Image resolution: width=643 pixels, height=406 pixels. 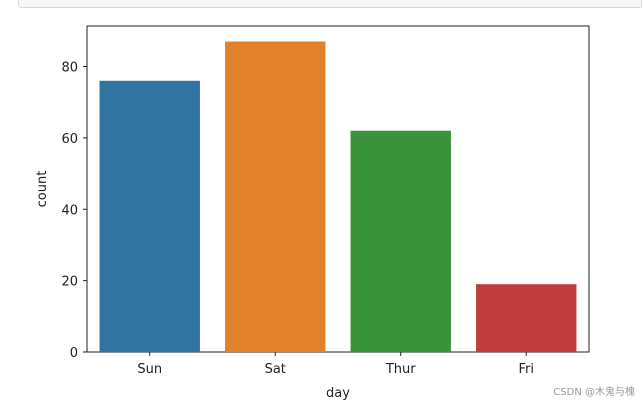 I want to click on notebook-cell-border, so click(x=330, y=4).